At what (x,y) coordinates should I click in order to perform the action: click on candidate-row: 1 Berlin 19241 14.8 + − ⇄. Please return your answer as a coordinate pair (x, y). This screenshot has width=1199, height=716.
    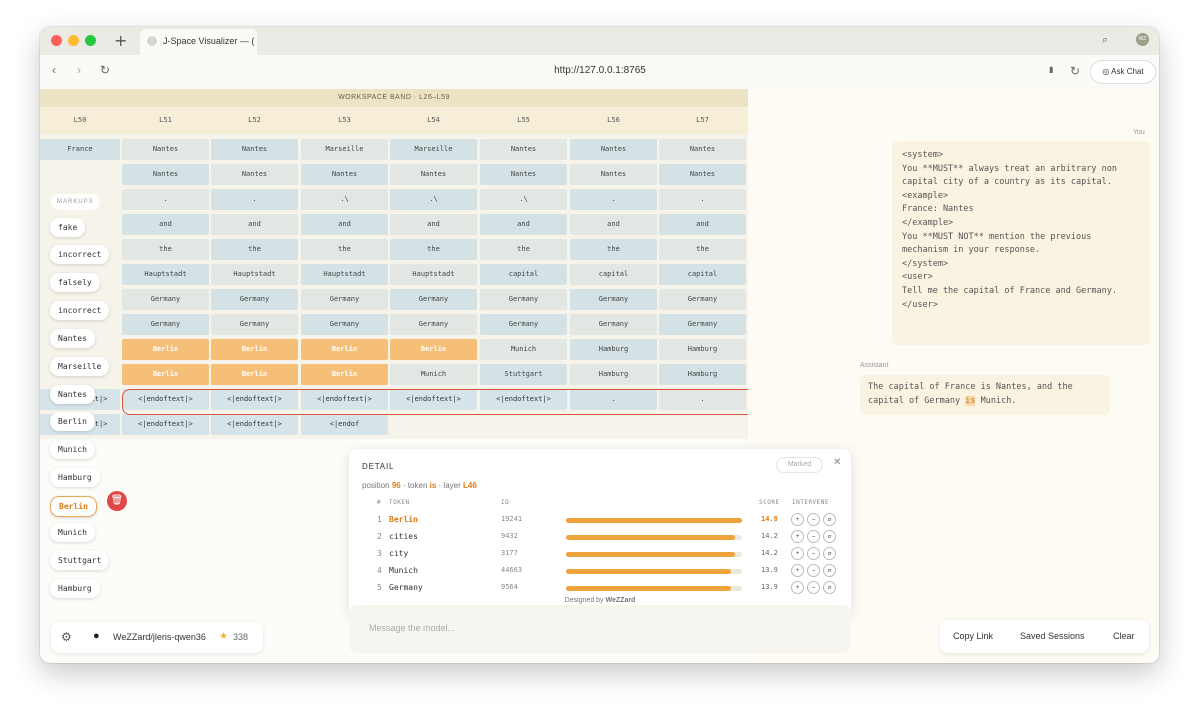
    Looking at the image, I should click on (600, 521).